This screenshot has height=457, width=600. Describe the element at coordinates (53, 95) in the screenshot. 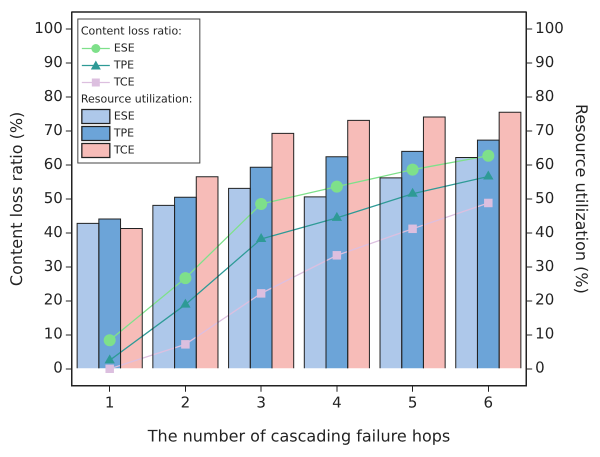

I see `y-tick-label: 80` at that location.